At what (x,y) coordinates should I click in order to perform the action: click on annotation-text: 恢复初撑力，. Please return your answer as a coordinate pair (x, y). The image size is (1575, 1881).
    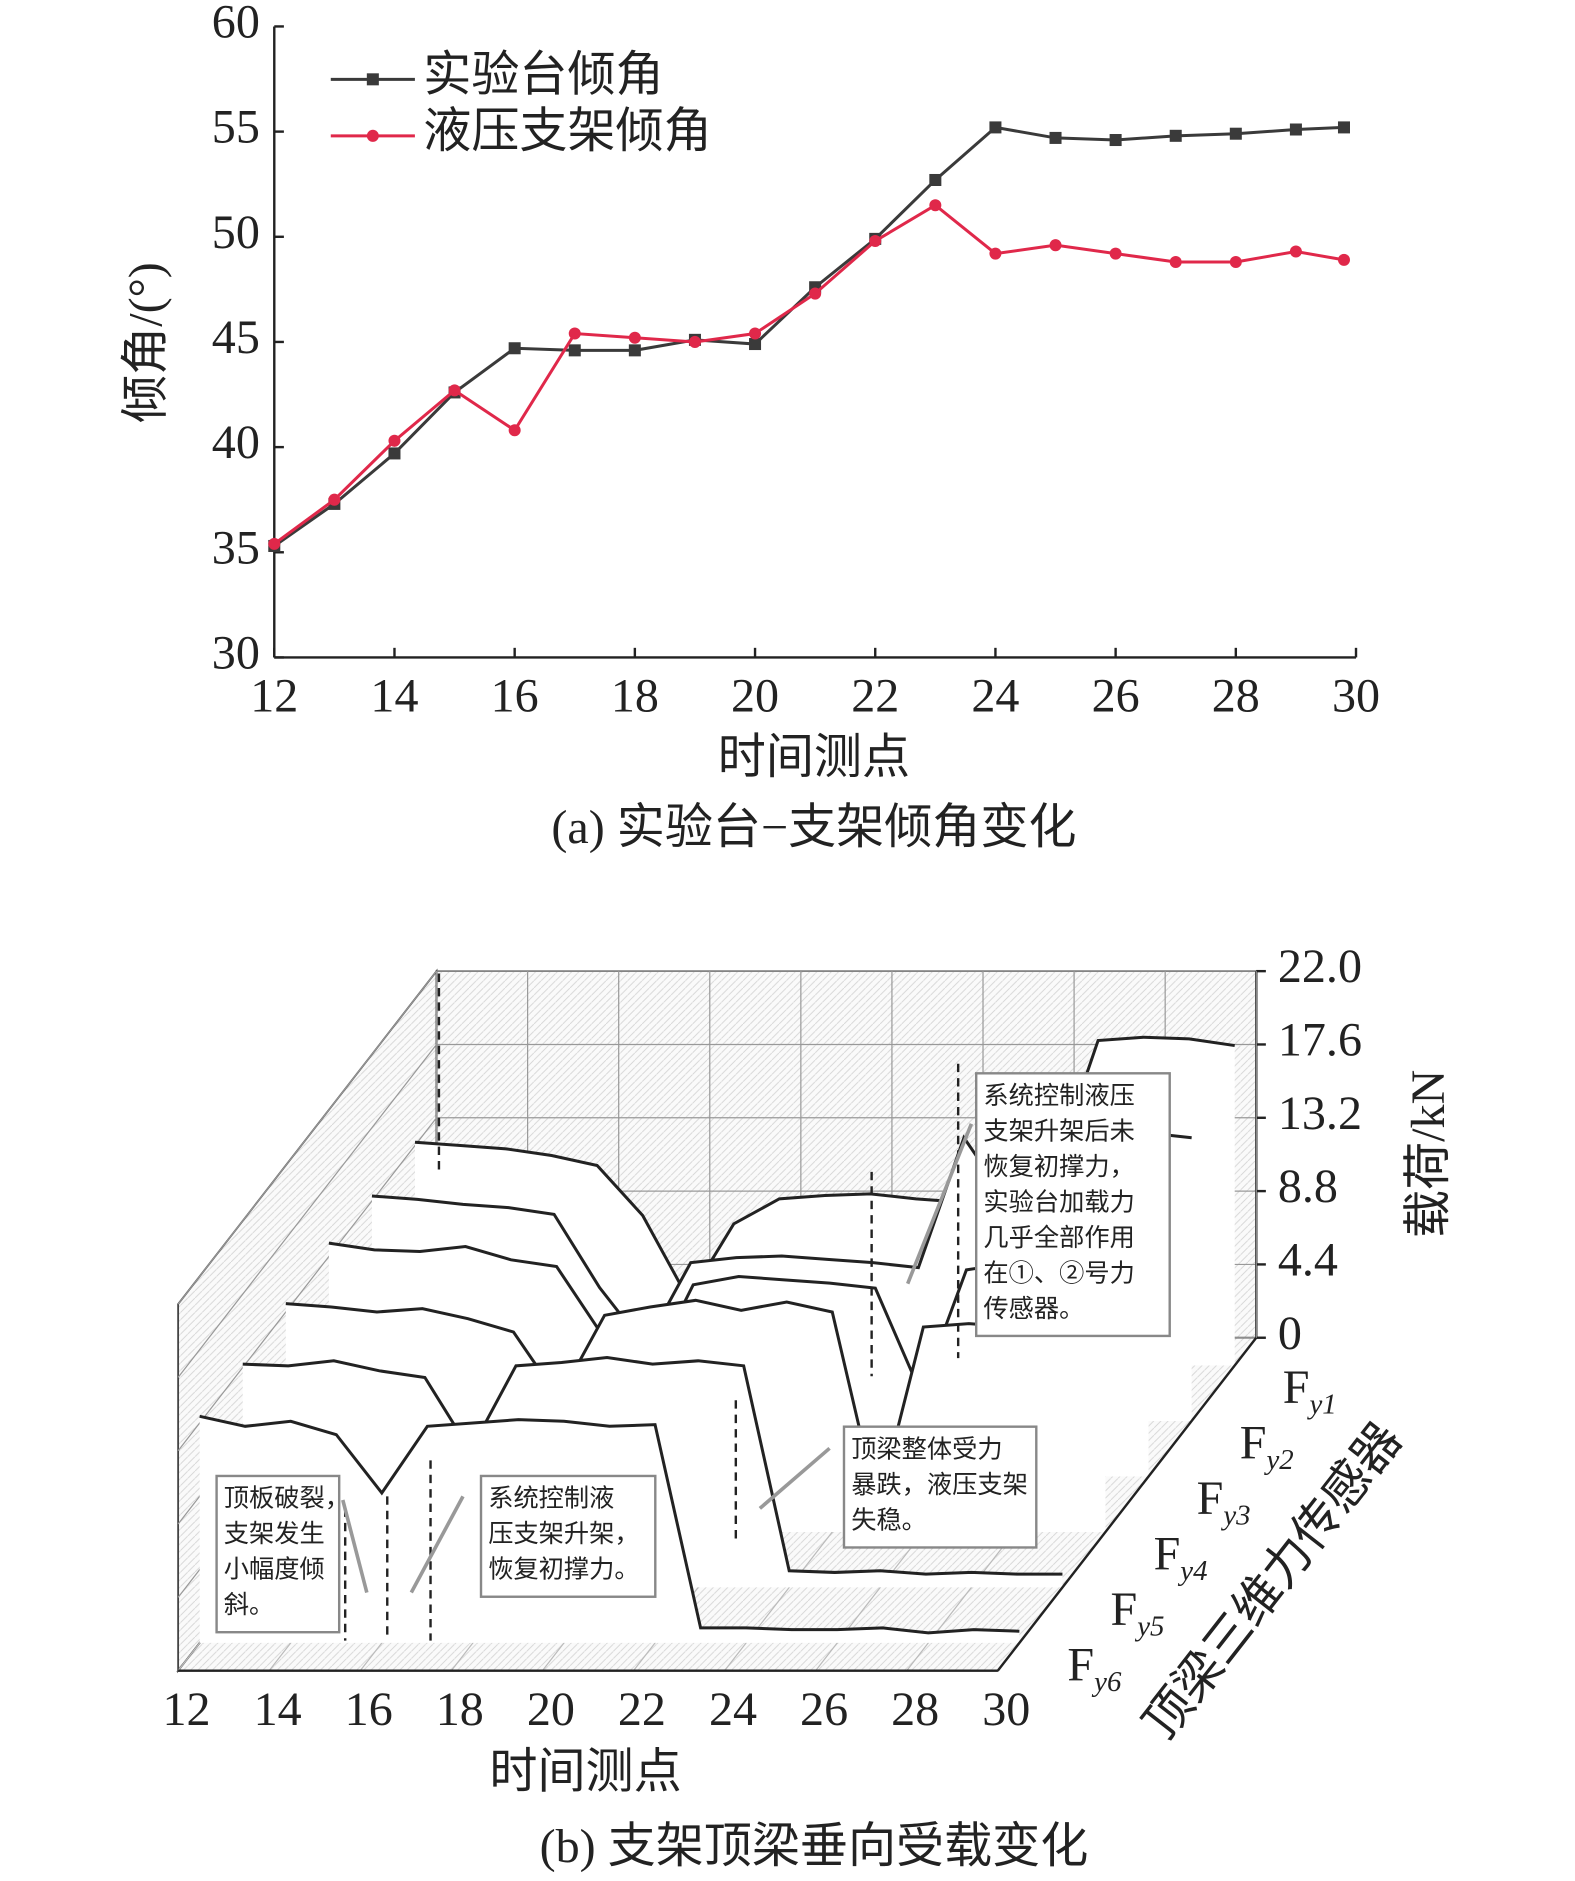
    Looking at the image, I should click on (1058, 1167).